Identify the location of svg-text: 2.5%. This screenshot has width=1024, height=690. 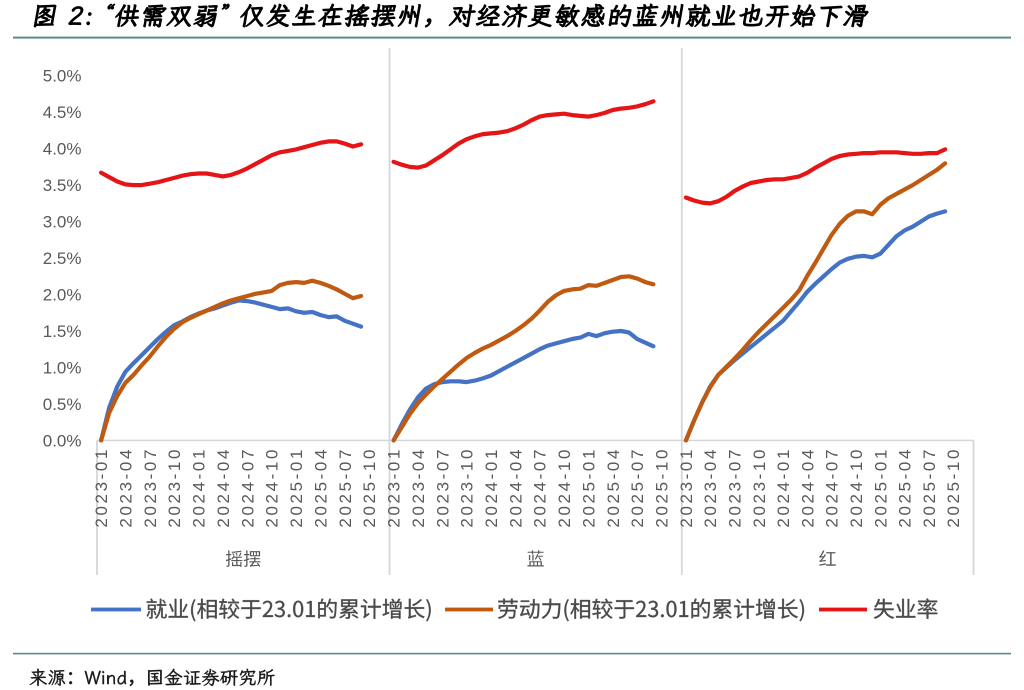
(62, 258).